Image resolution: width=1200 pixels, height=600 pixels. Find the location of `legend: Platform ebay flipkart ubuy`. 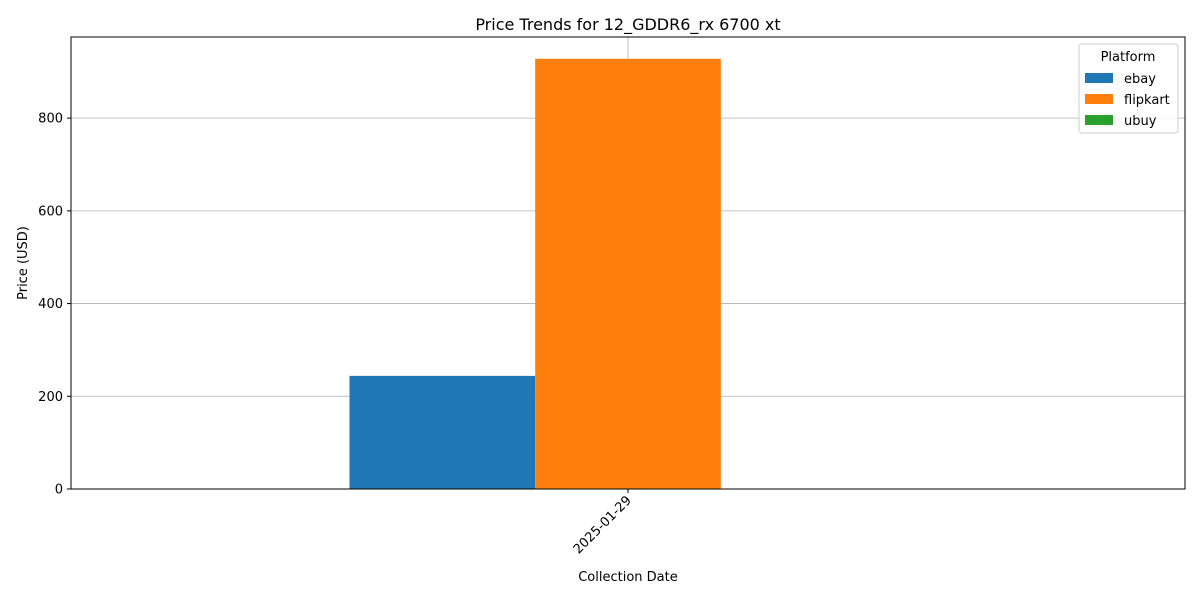

legend: Platform ebay flipkart ubuy is located at coordinates (1128, 88).